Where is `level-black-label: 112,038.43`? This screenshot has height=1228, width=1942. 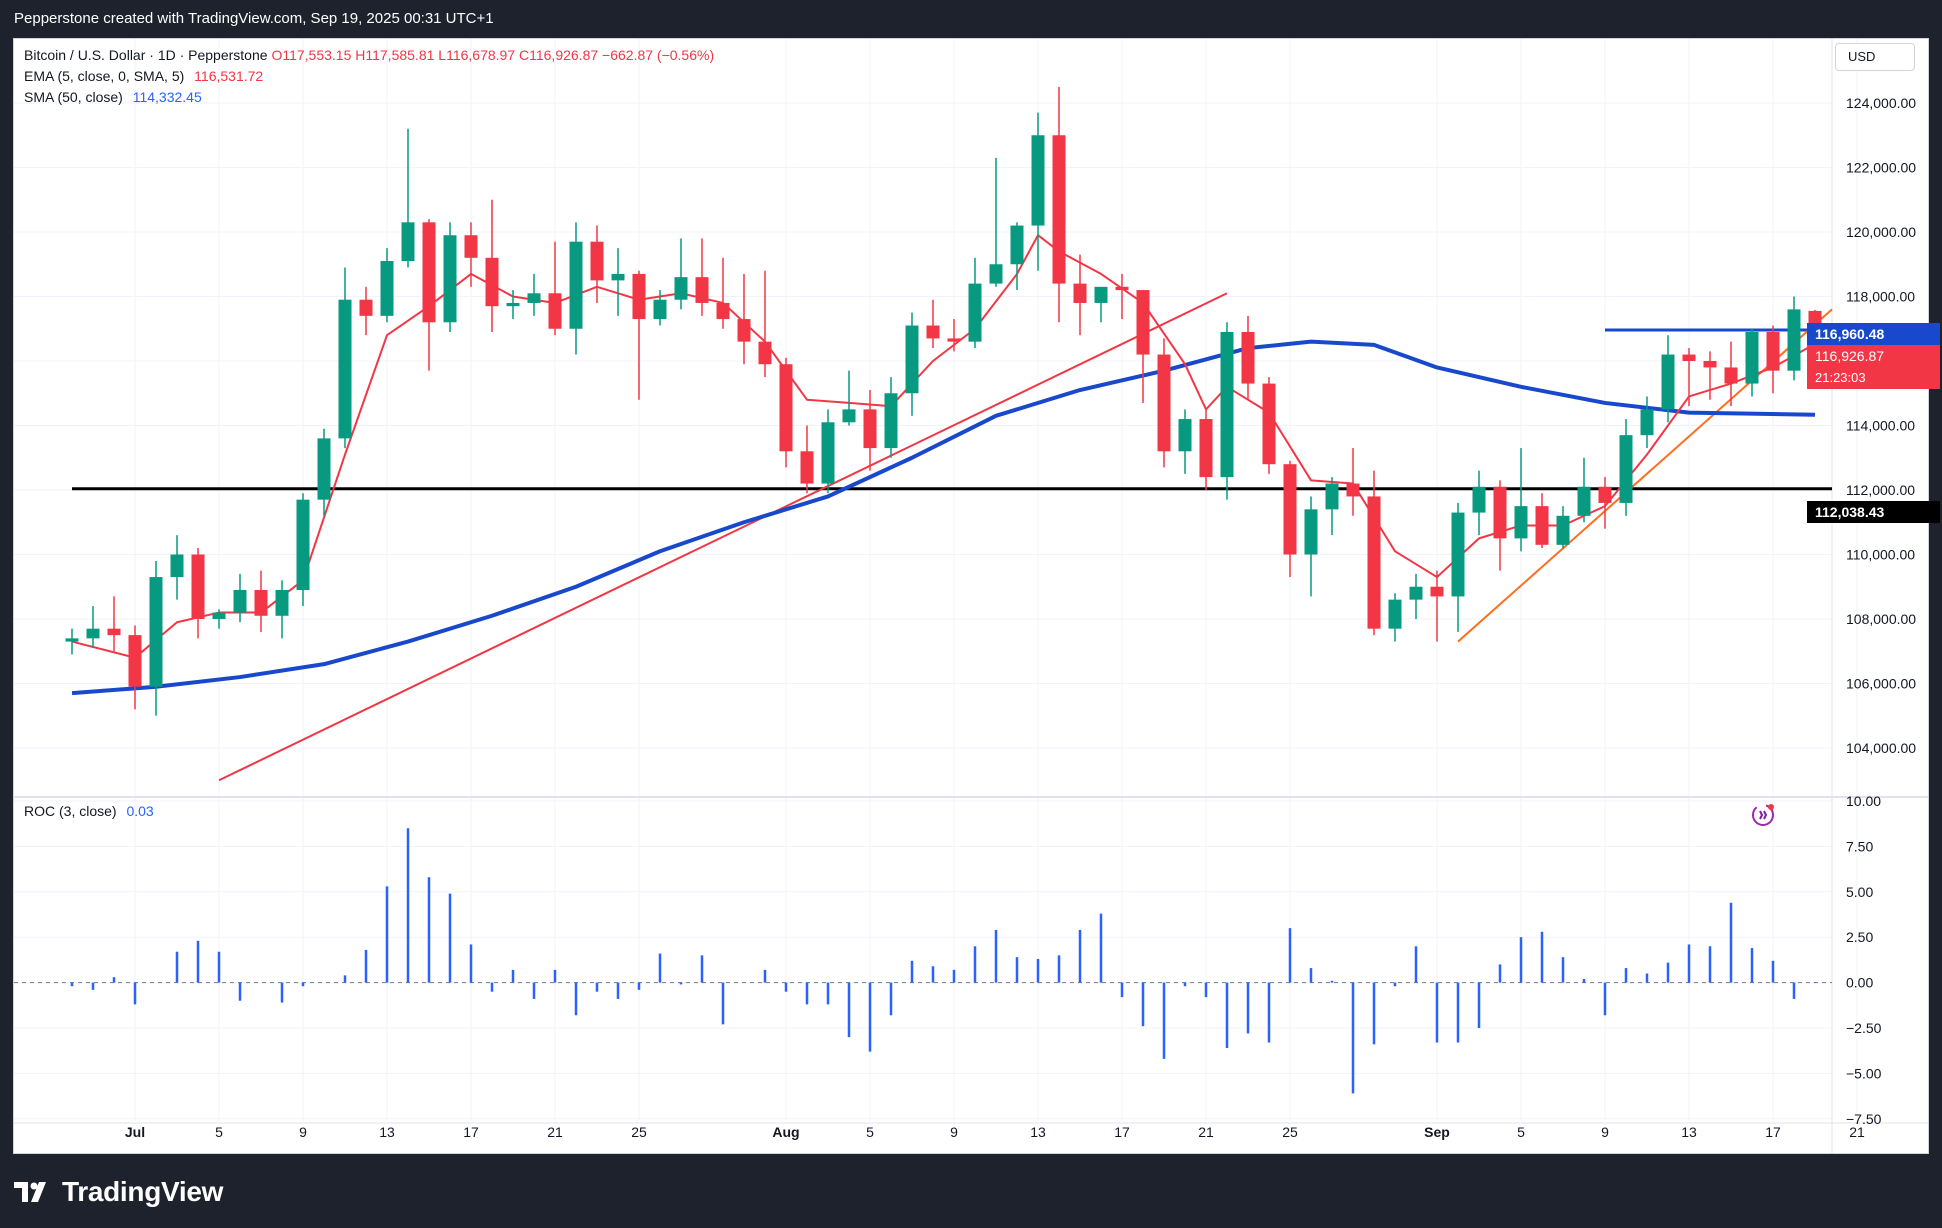
level-black-label: 112,038.43 is located at coordinates (1873, 512).